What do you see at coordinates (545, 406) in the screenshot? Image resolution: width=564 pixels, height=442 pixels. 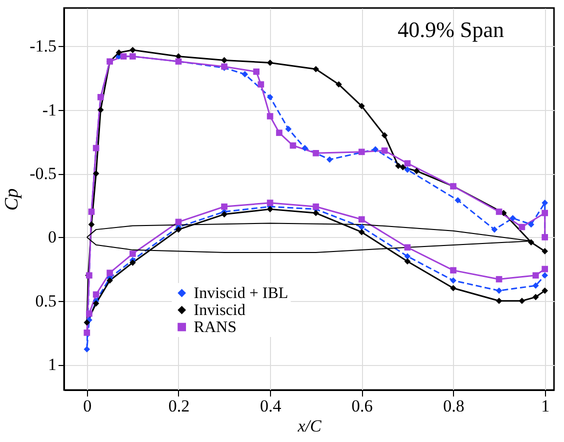 I see `x-tick-label: 1` at bounding box center [545, 406].